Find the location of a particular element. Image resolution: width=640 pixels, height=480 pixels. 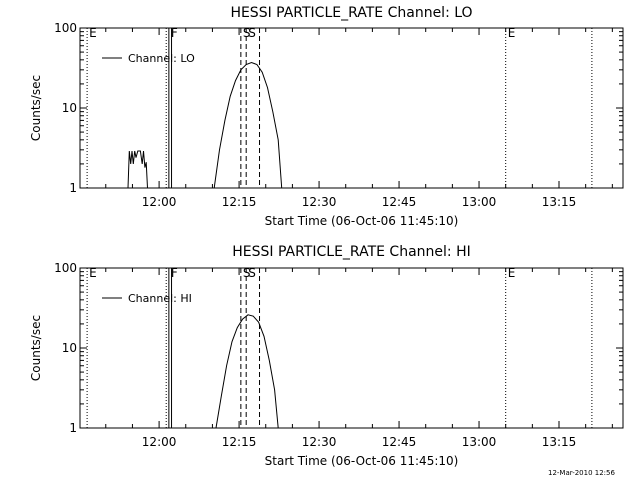

legend-label: Channel: LO is located at coordinates (161, 58).